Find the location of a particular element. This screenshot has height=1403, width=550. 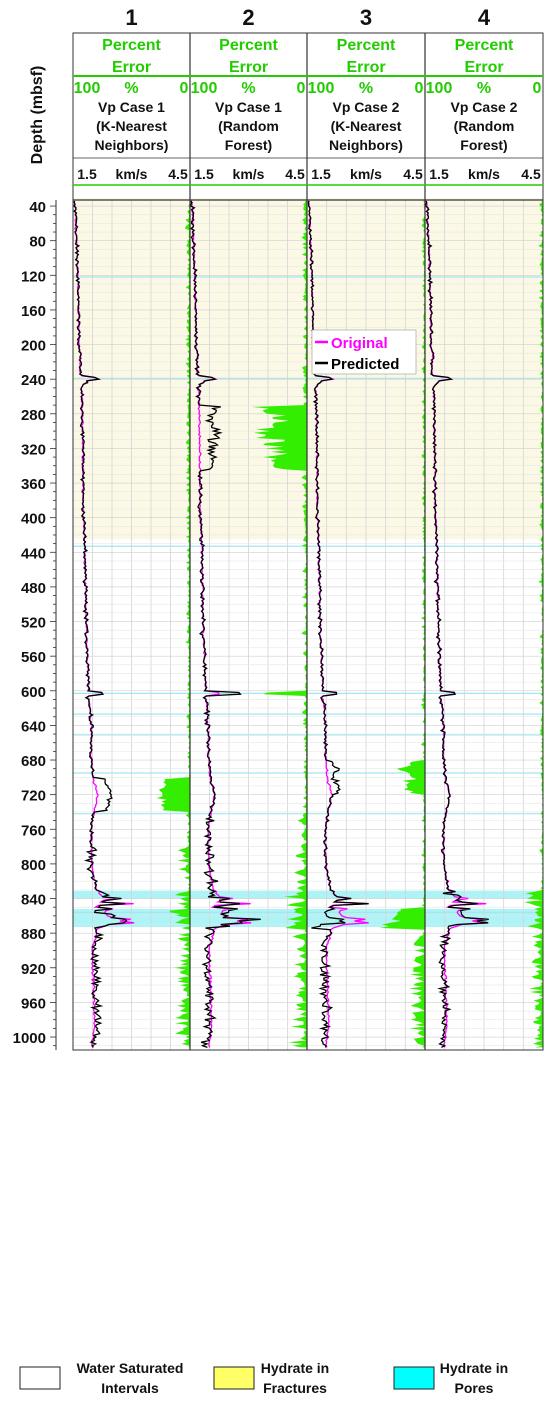

legend-interval-label: Water Saturated is located at coordinates (130, 1368).